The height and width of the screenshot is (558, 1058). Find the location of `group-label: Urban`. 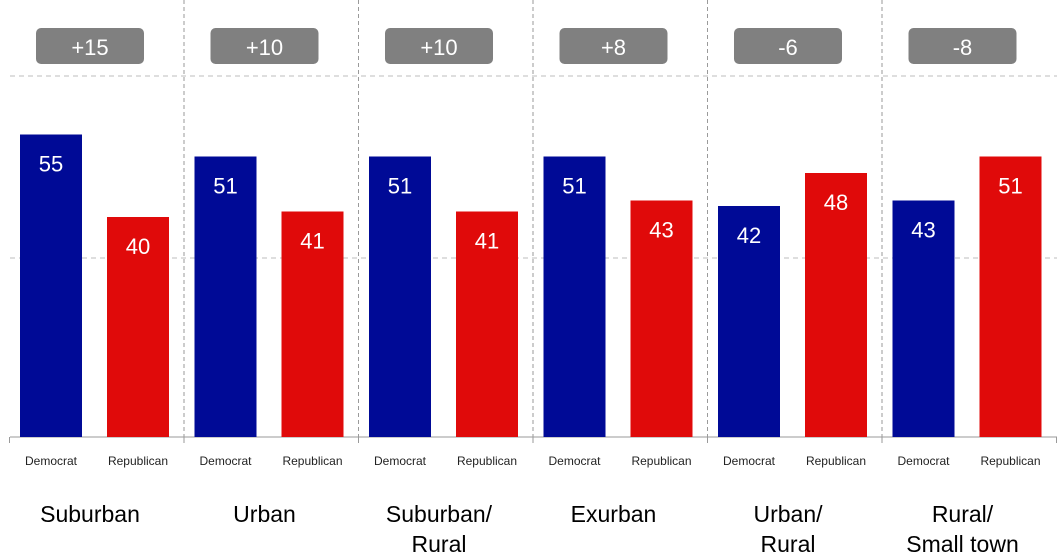

group-label: Urban is located at coordinates (264, 514).